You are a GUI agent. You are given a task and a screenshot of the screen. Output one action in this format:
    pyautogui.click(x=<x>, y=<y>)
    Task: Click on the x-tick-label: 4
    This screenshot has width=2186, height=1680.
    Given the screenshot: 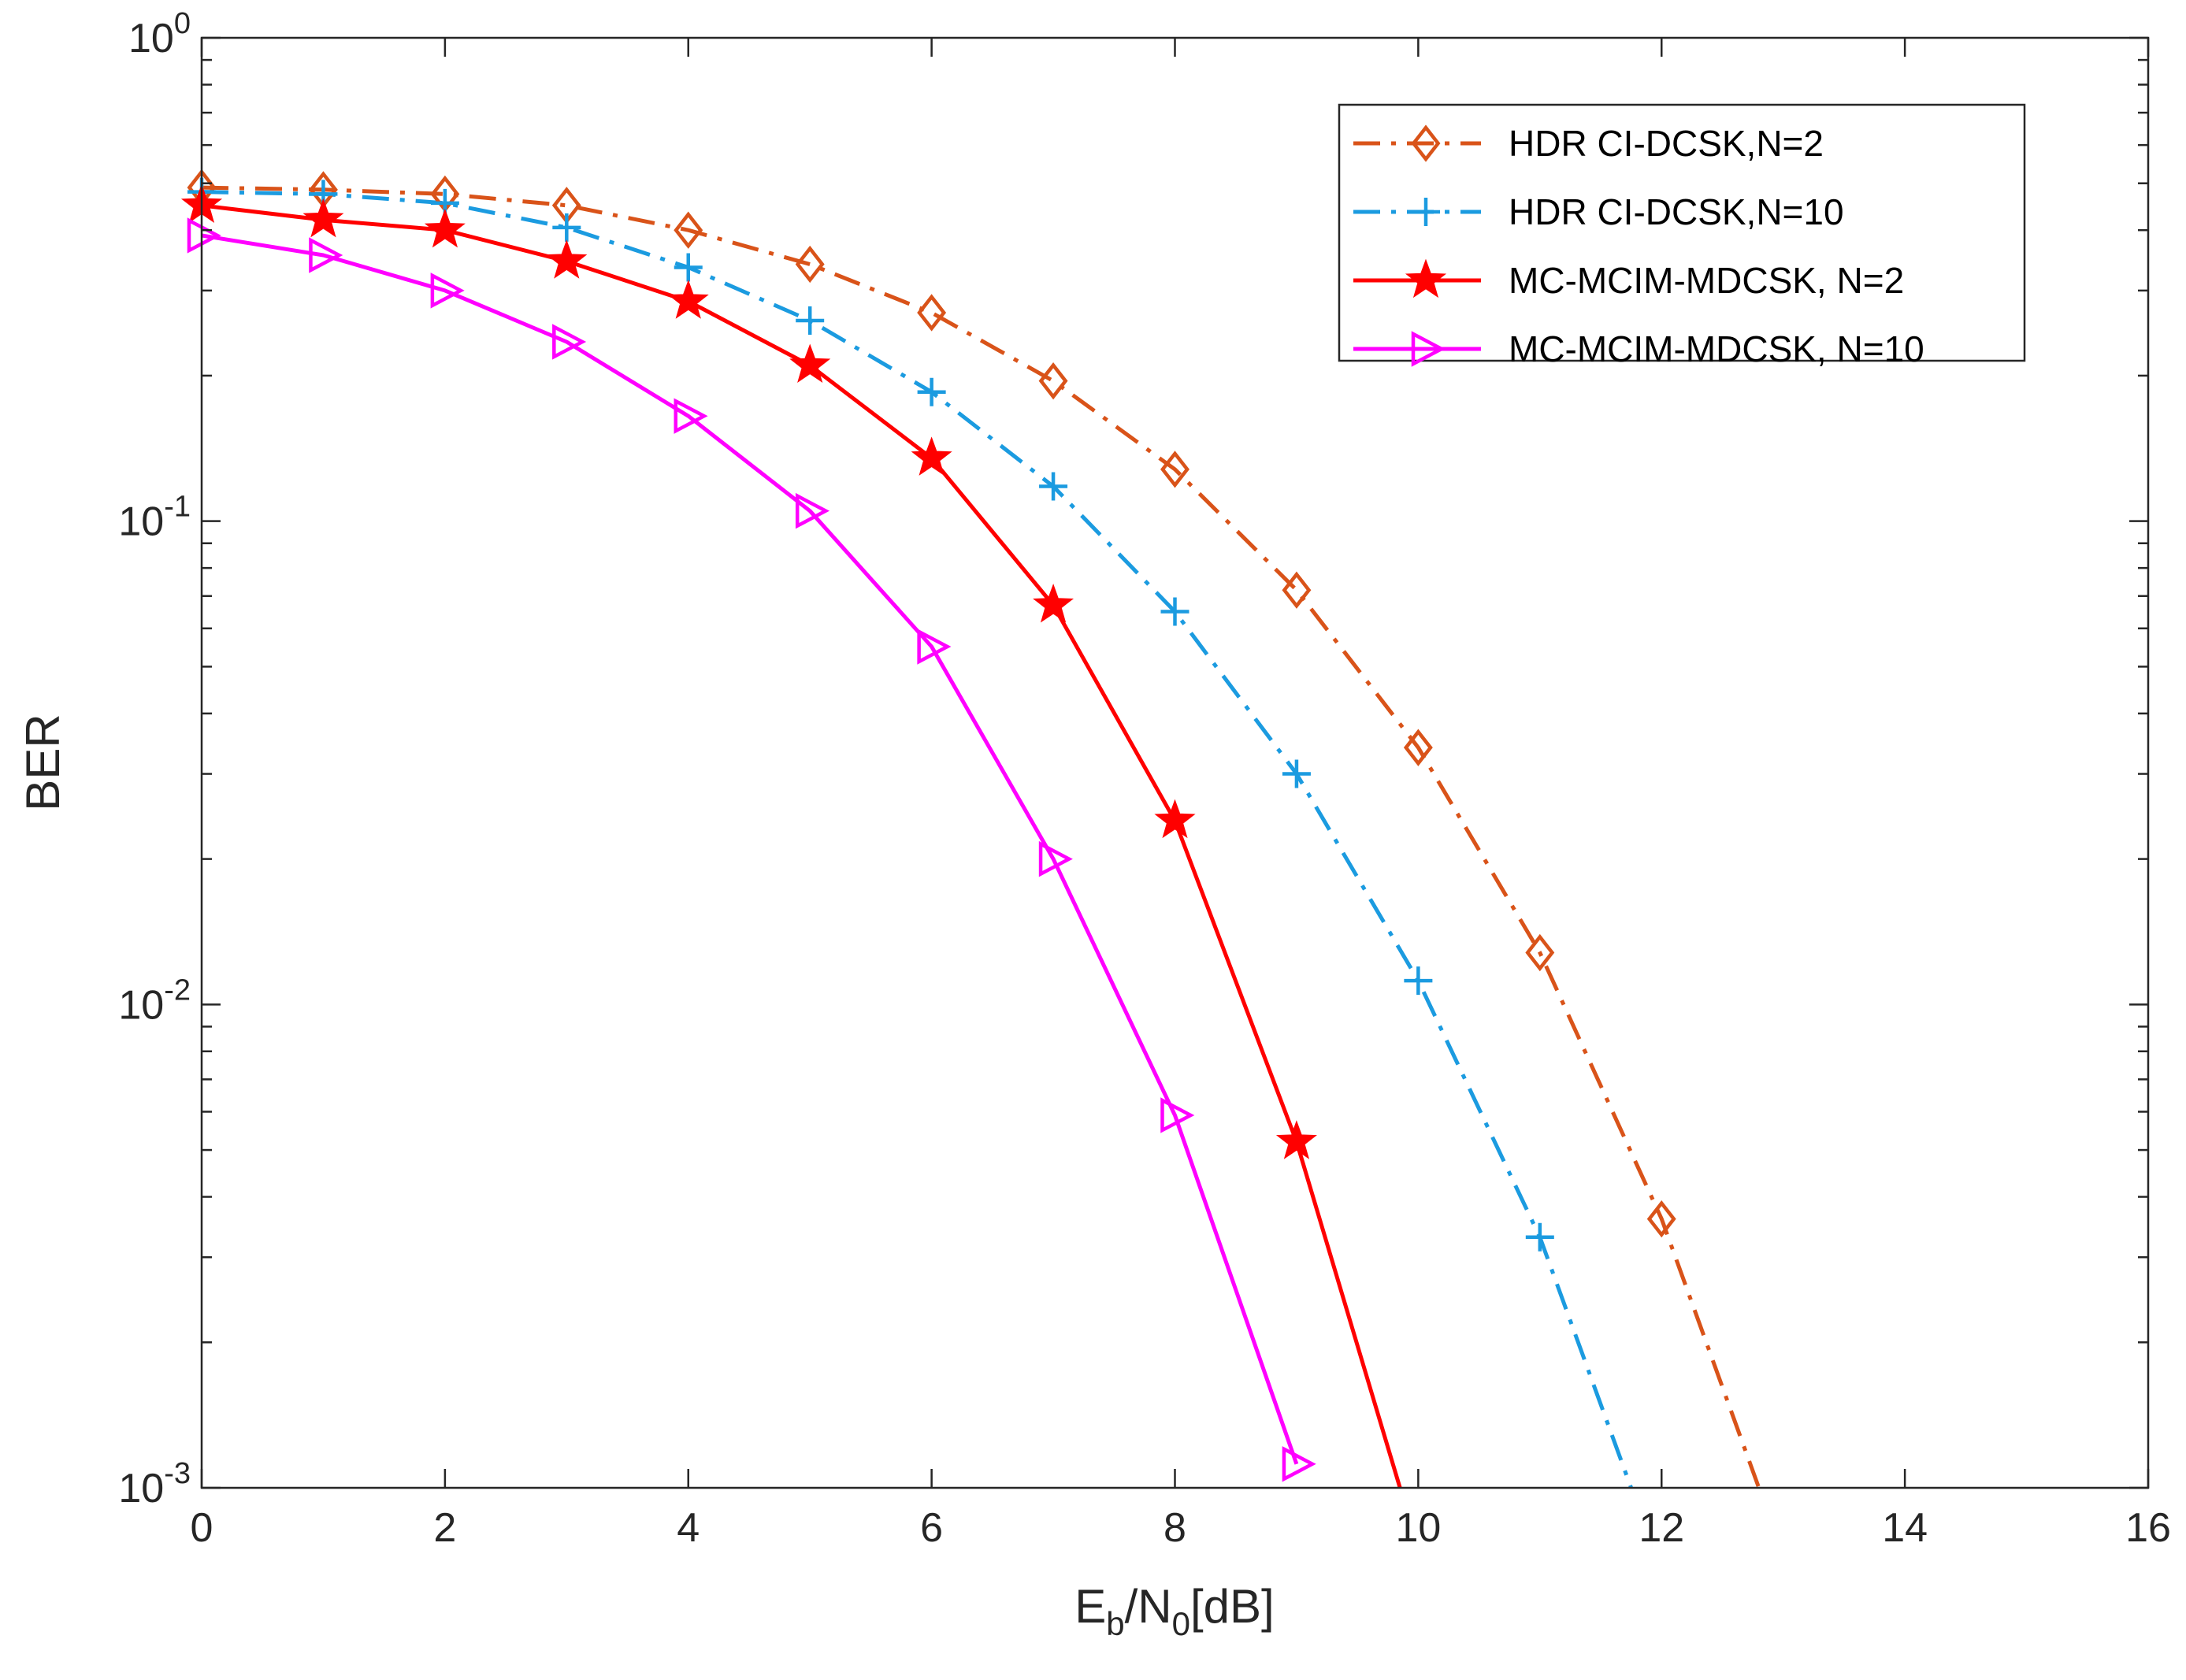 What is the action you would take?
    pyautogui.click(x=688, y=1528)
    